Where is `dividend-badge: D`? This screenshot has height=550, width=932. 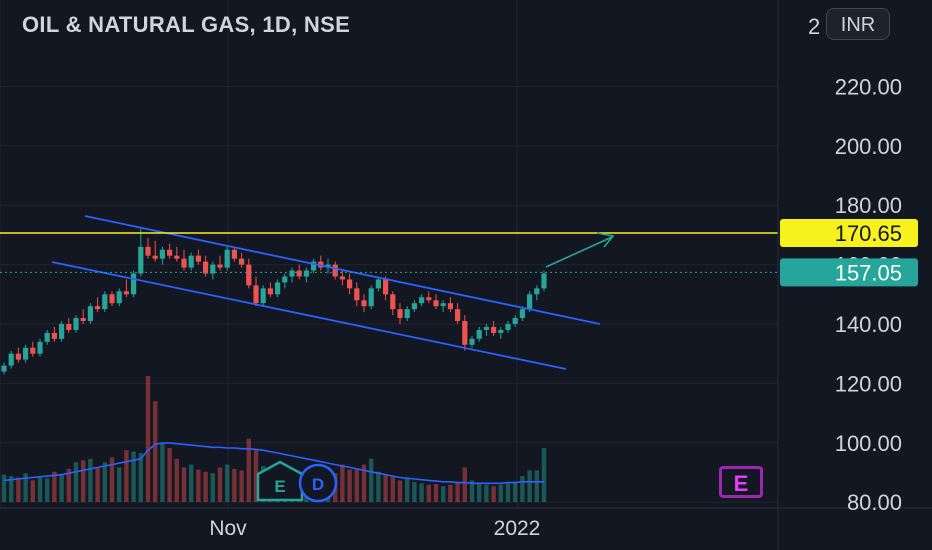
dividend-badge: D is located at coordinates (318, 483).